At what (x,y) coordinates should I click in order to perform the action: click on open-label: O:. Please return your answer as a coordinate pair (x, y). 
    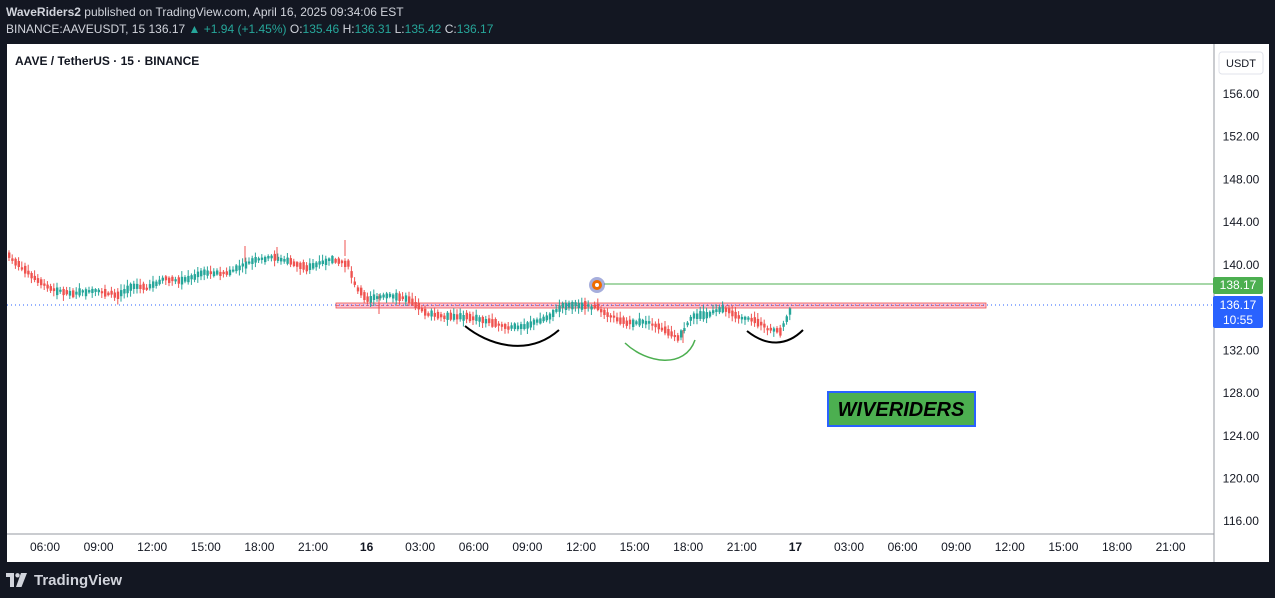
    Looking at the image, I should click on (296, 29).